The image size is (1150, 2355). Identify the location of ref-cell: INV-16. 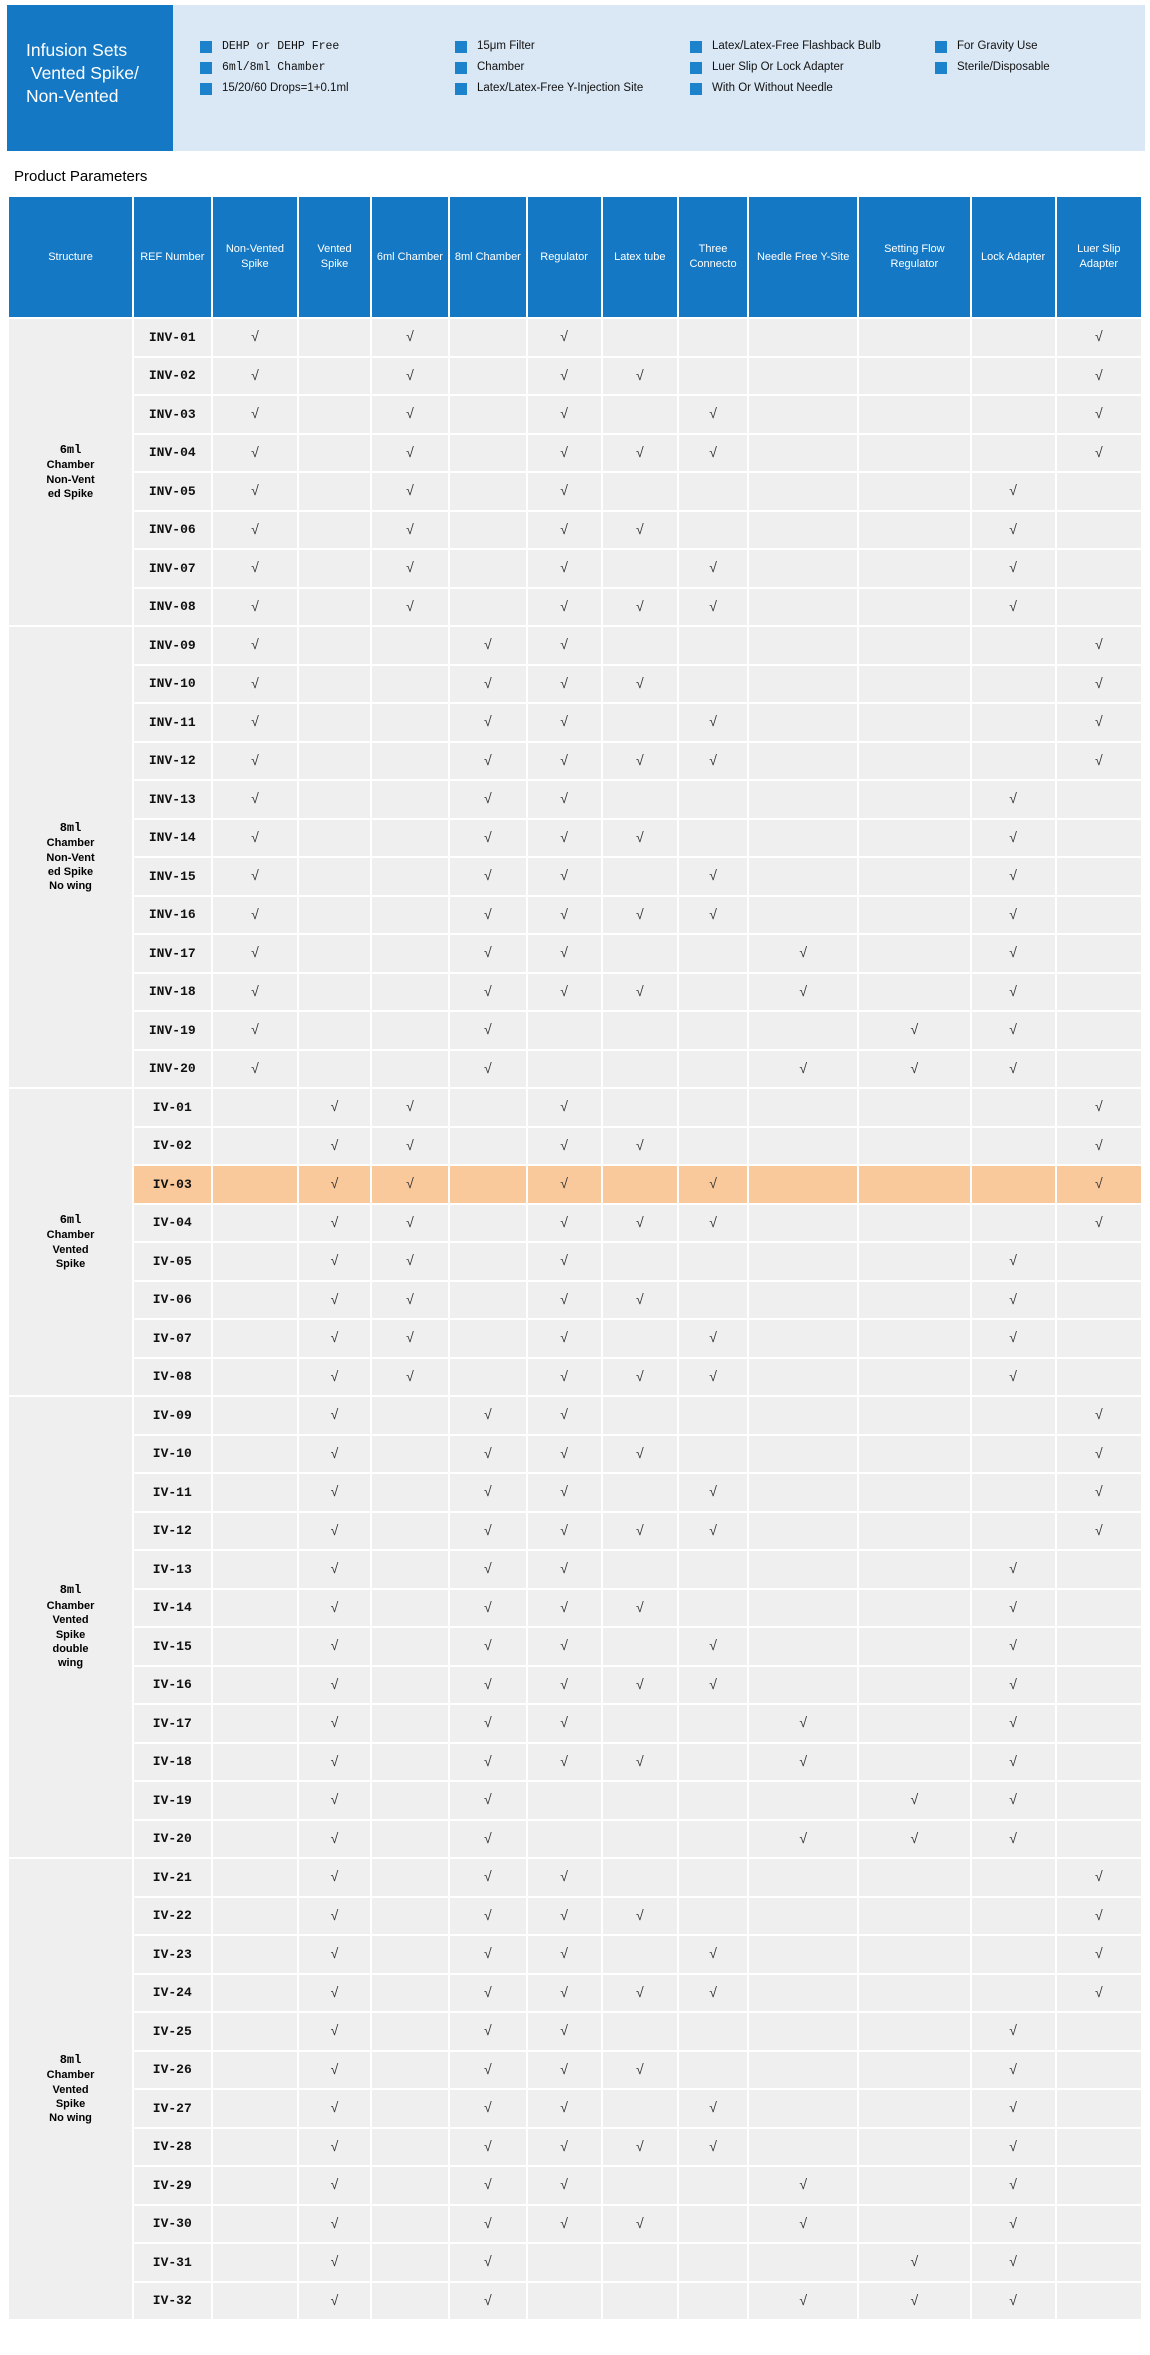
(172, 914).